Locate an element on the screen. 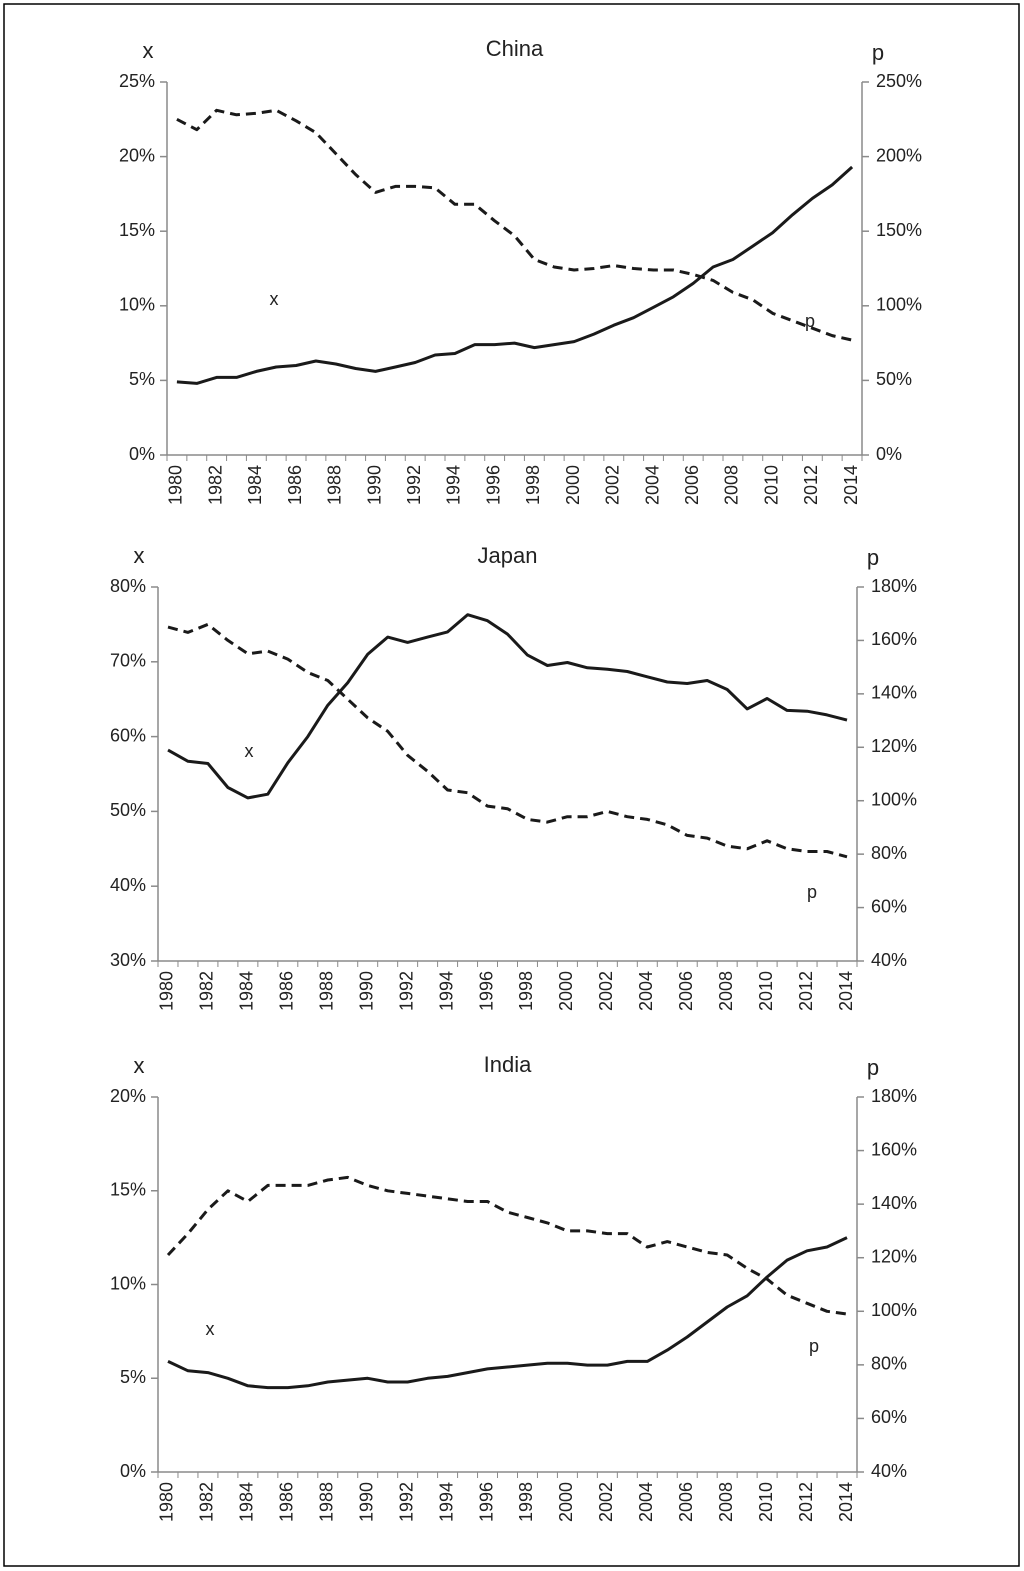 The width and height of the screenshot is (1024, 1571). chart-title: China is located at coordinates (515, 48).